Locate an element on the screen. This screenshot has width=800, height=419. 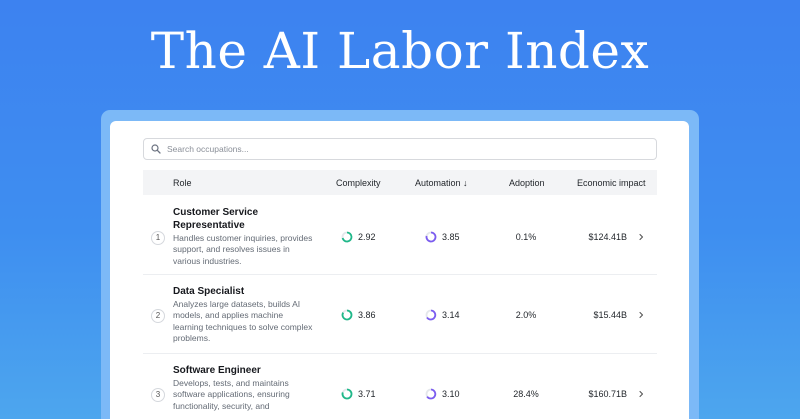
column-header-complexity: Complexity is located at coordinates (358, 183).